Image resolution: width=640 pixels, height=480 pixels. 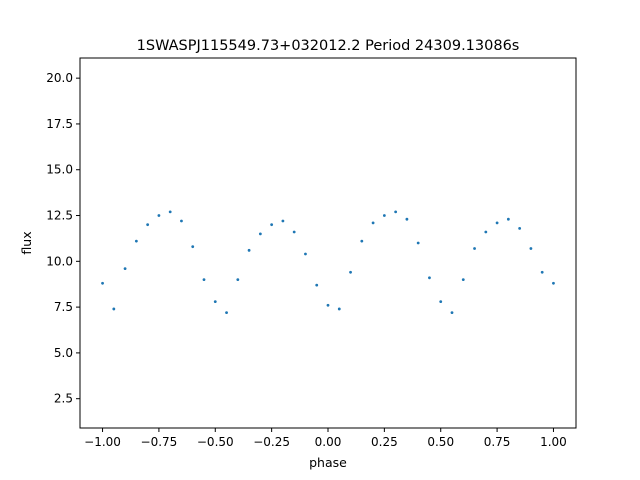 What do you see at coordinates (59, 261) in the screenshot?
I see `y-tick-label: 10.0` at bounding box center [59, 261].